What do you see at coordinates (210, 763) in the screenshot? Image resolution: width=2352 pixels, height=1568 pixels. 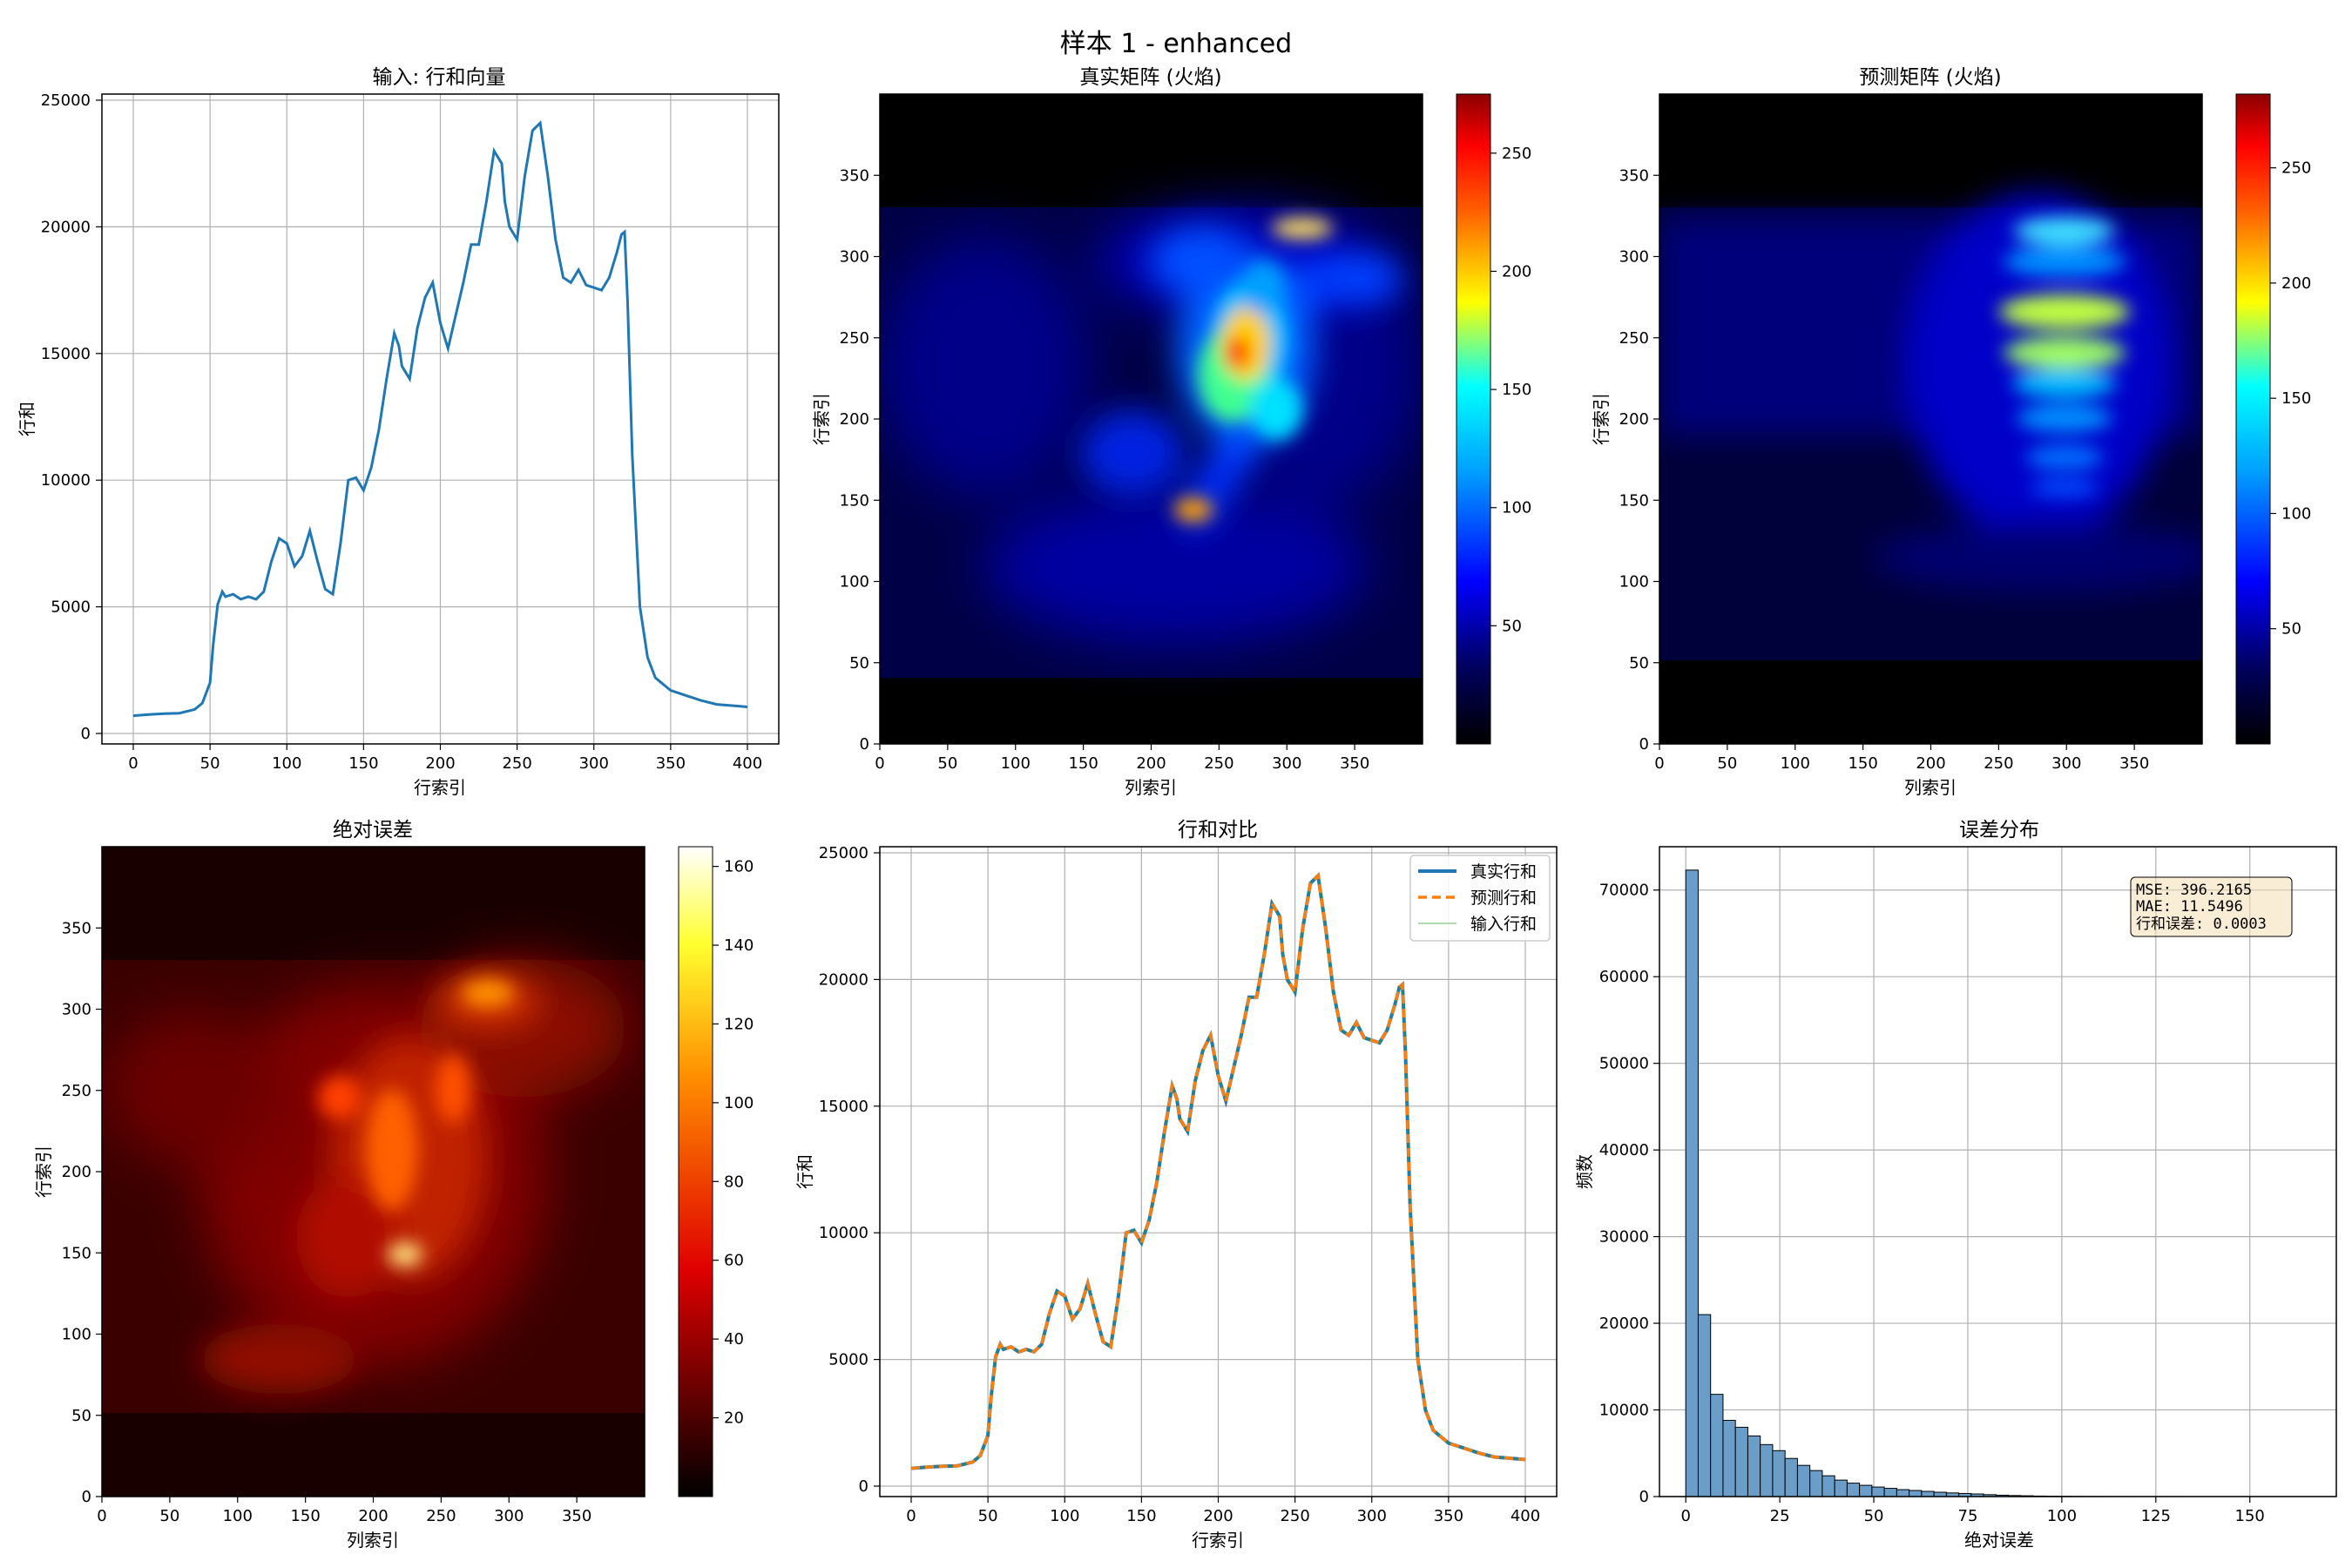 I see `x-tick-label: 50` at bounding box center [210, 763].